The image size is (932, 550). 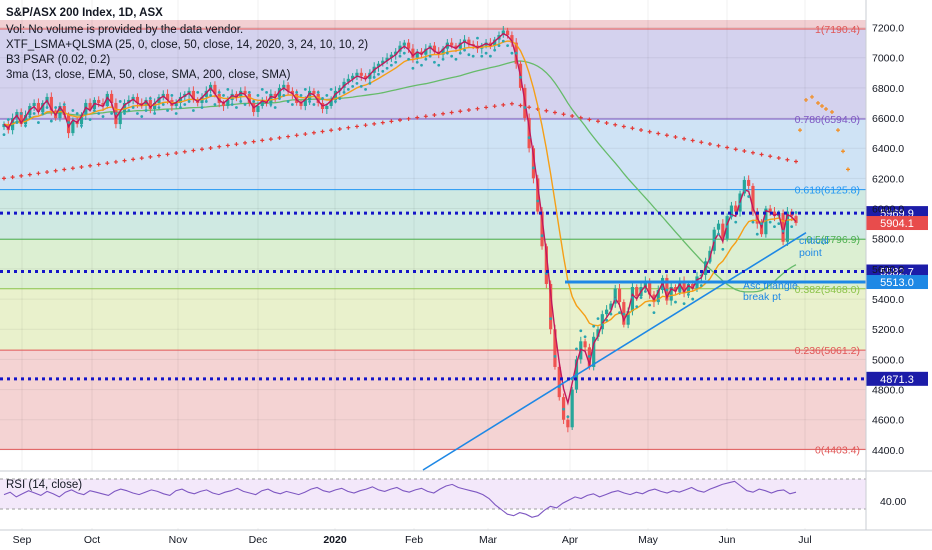 What do you see at coordinates (897, 283) in the screenshot?
I see `price-badge-label: 5513.0` at bounding box center [897, 283].